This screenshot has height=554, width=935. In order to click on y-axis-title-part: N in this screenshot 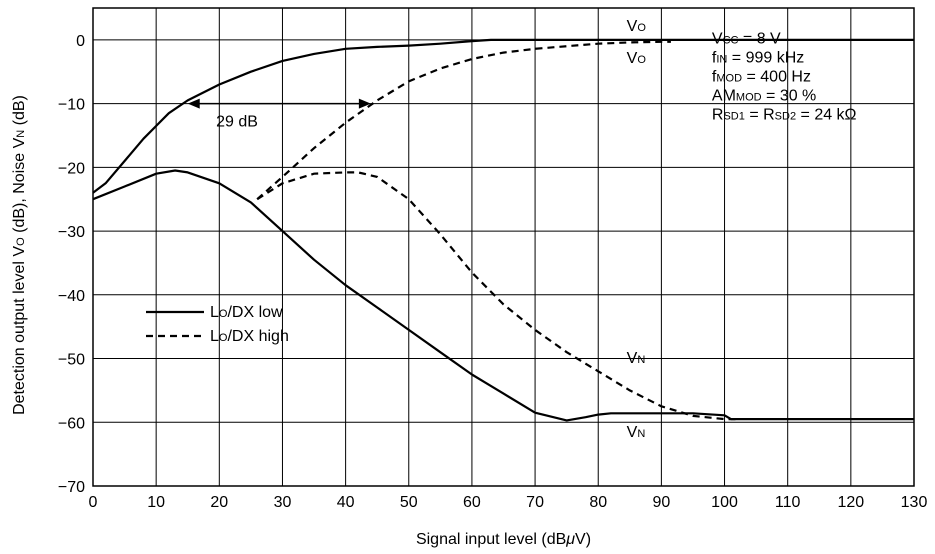, I will do `click(21, 134)`.